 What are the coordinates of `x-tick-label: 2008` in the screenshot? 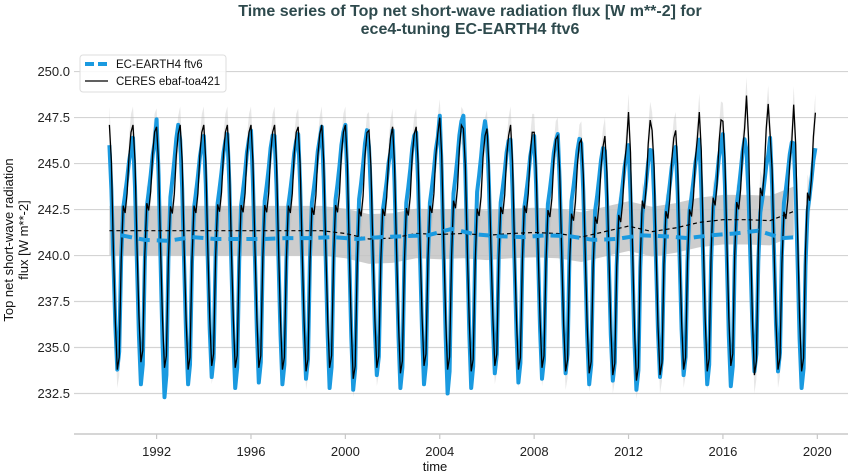 It's located at (534, 451).